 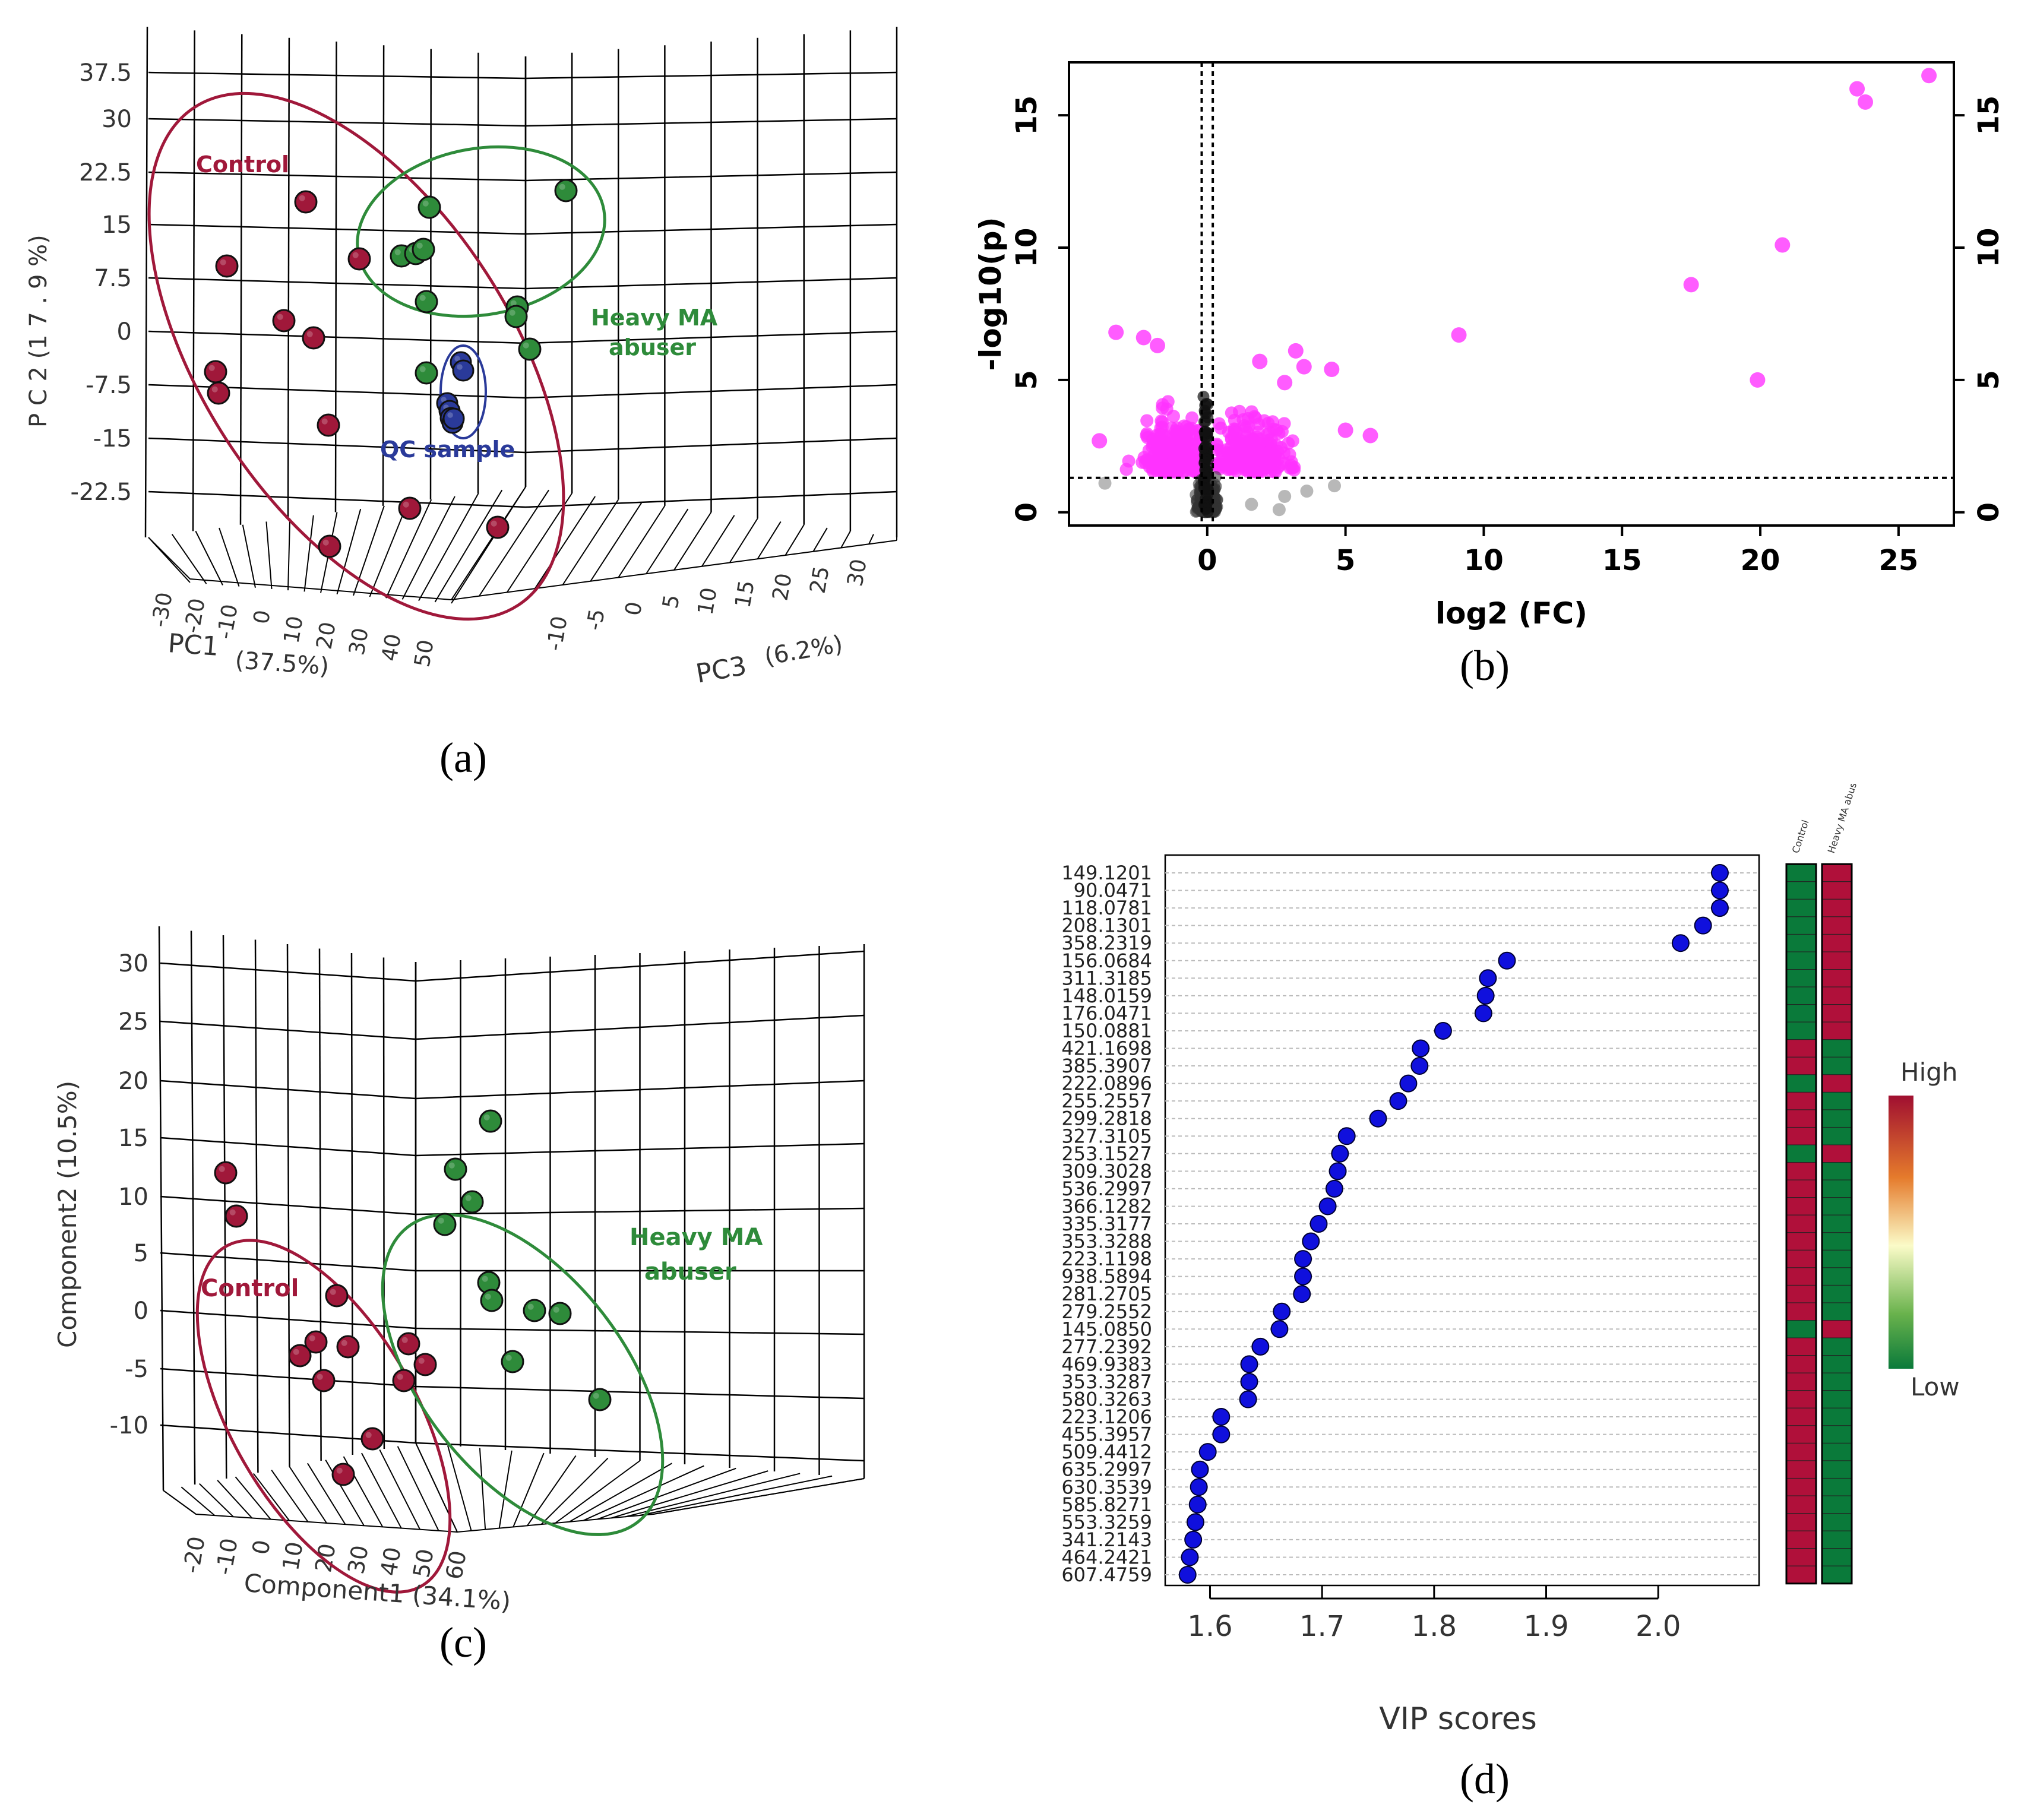 I want to click on c-ytick-label: 10, so click(x=133, y=1197).